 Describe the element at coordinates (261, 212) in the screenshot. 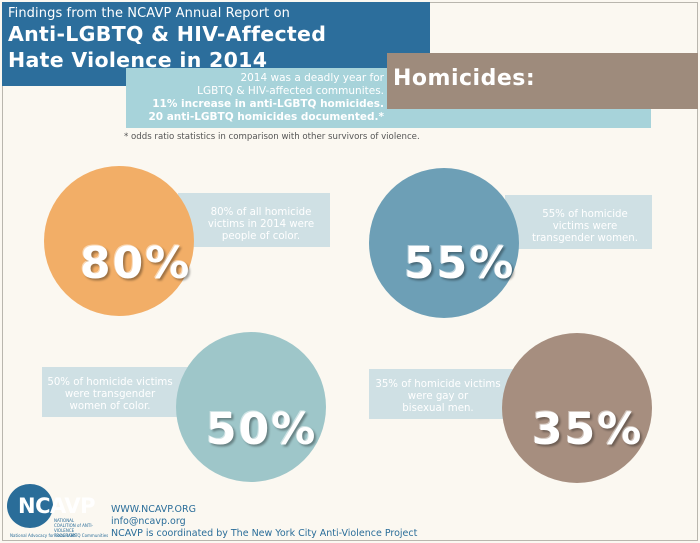

I see `stat-1-line-1: 80% of all homicide` at that location.